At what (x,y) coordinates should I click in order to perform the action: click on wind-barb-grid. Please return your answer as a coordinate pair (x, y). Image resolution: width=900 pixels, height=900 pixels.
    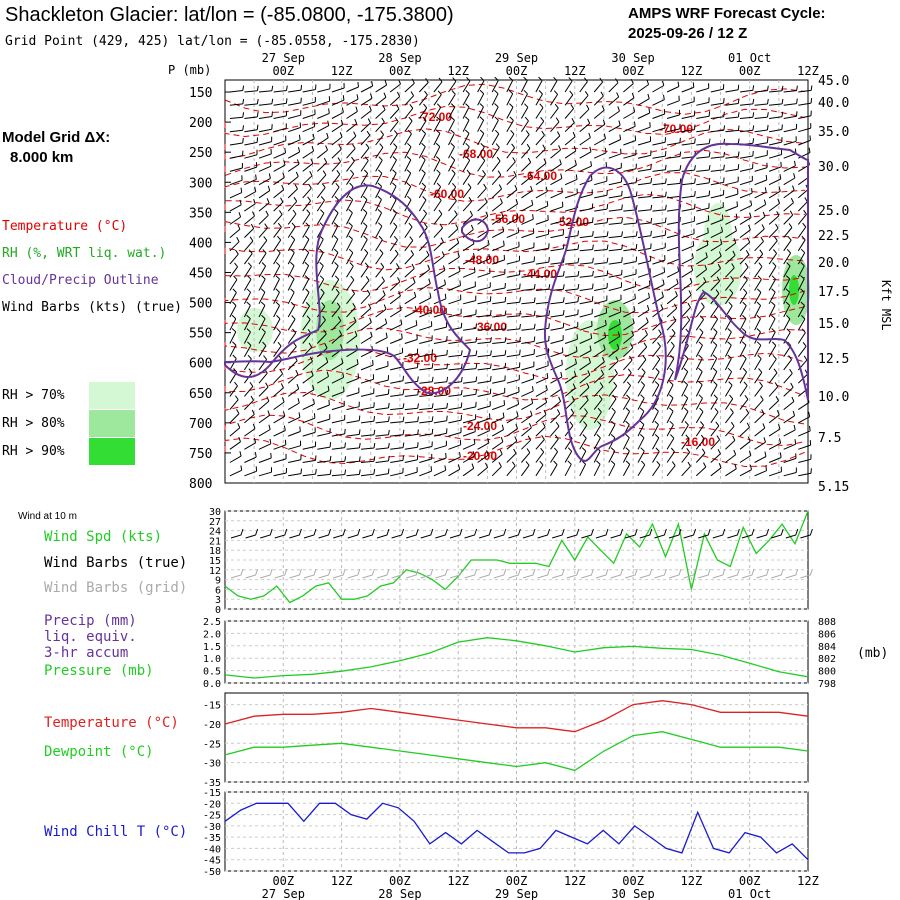
    Looking at the image, I should click on (310, 573).